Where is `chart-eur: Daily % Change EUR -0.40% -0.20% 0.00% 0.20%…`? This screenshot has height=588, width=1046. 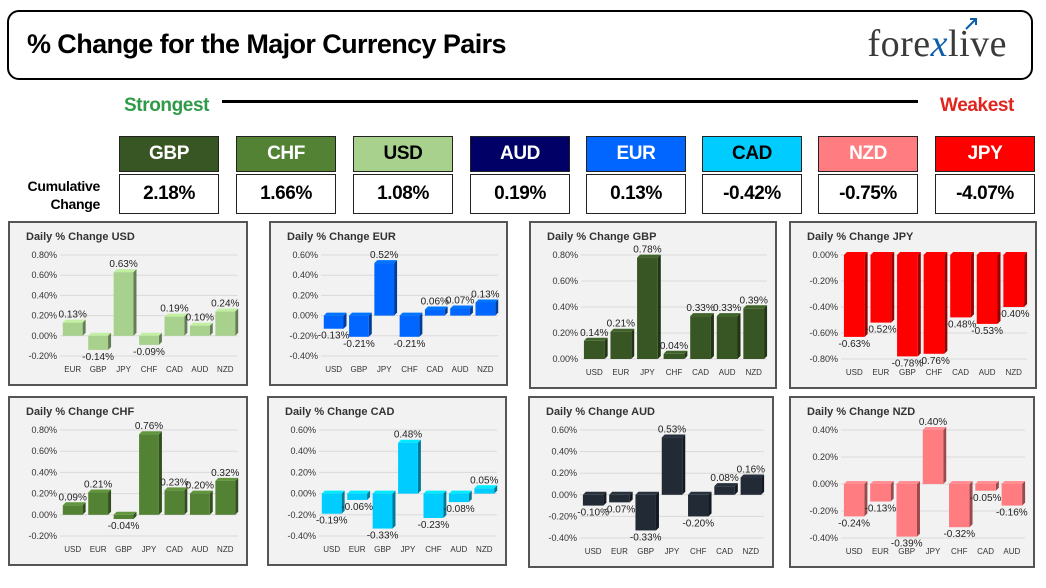
chart-eur: Daily % Change EUR -0.40% -0.20% 0.00% 0.20%… is located at coordinates (393, 302).